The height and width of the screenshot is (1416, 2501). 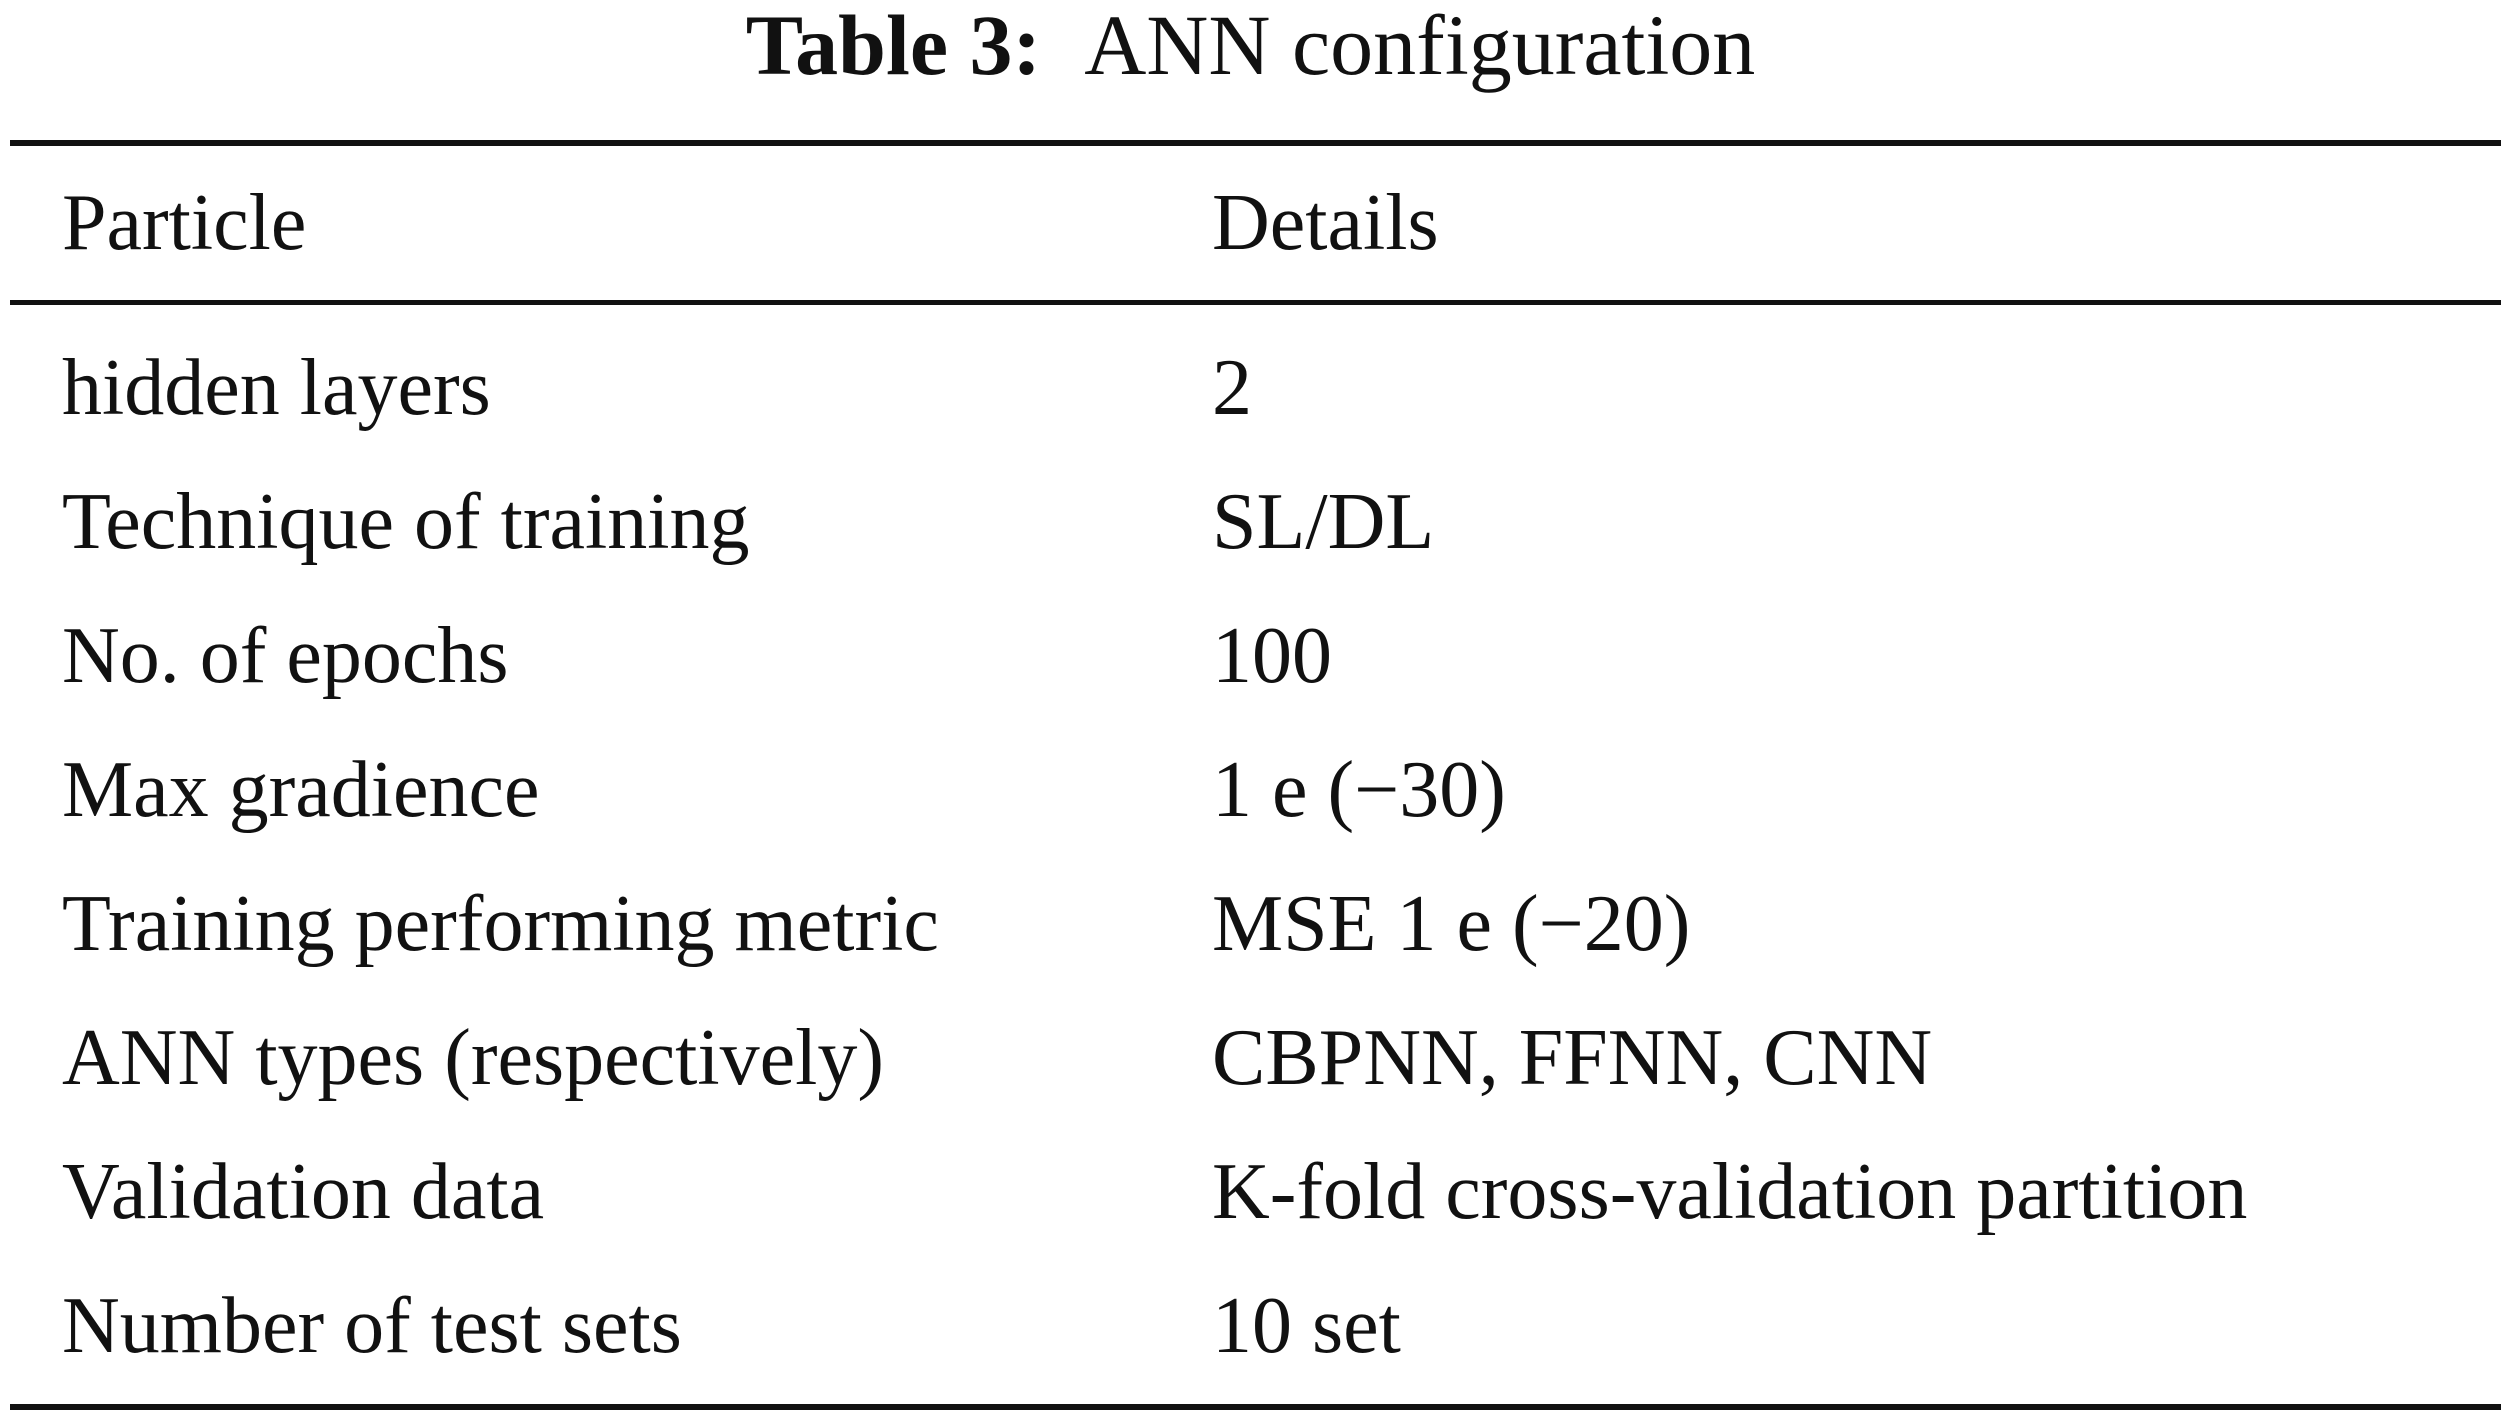 What do you see at coordinates (1255, 302) in the screenshot?
I see `header-rule` at bounding box center [1255, 302].